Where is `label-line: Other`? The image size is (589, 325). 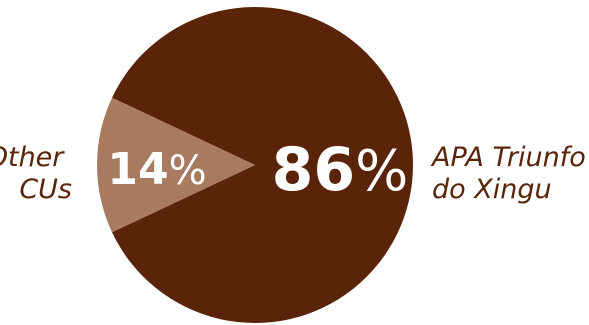 label-line: Other is located at coordinates (32, 157).